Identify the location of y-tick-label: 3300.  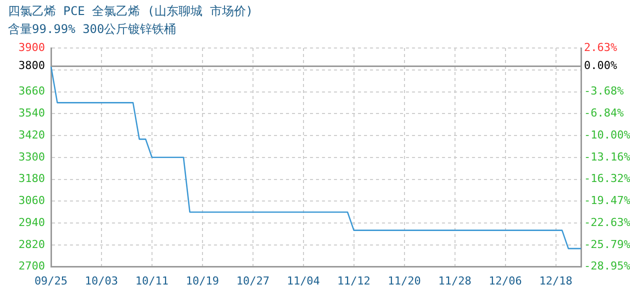
(31, 157).